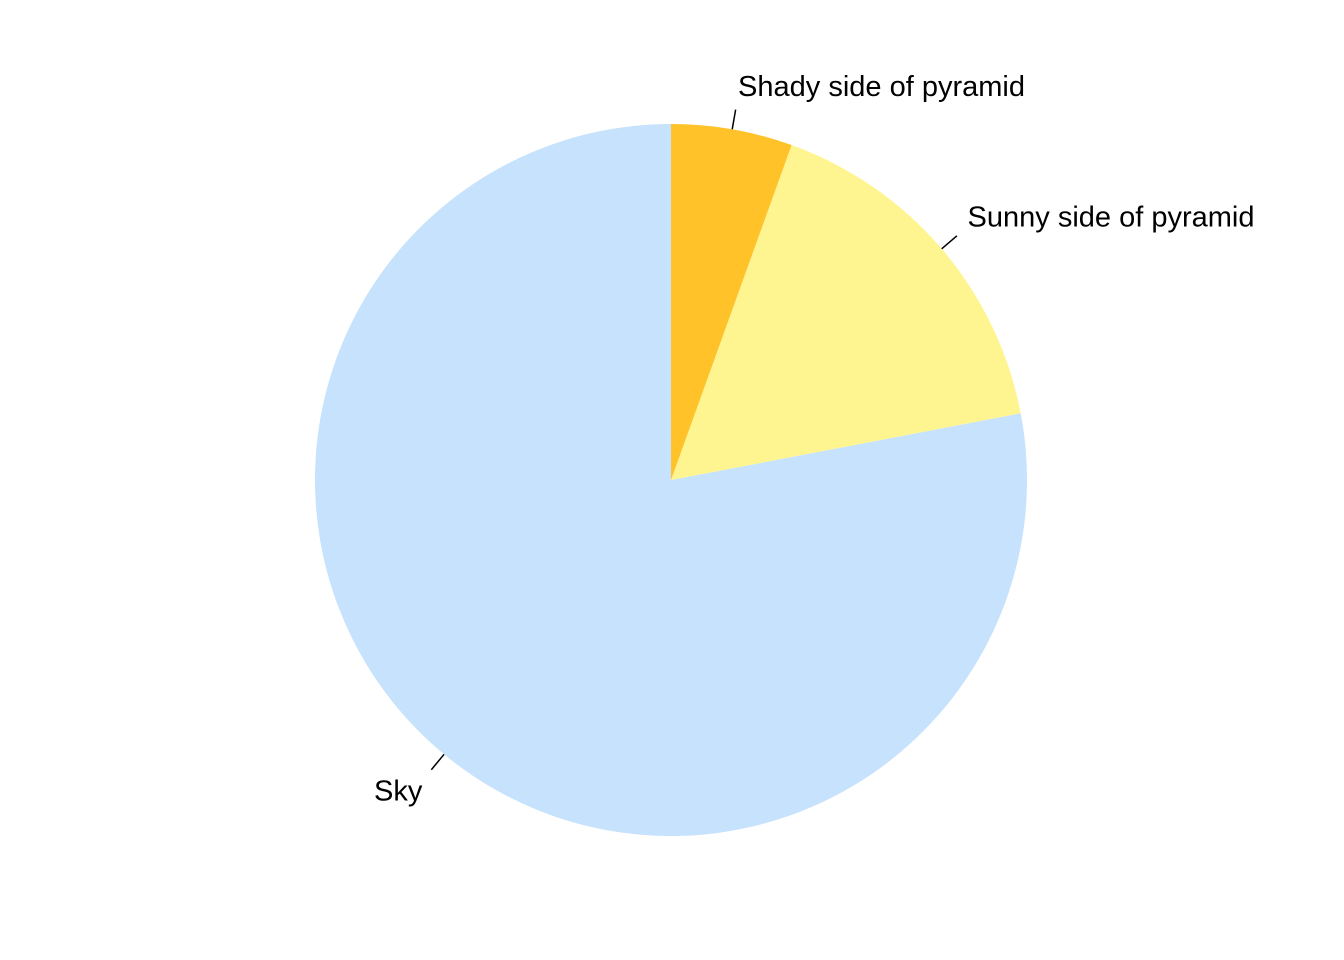 The width and height of the screenshot is (1344, 960). I want to click on slice-label-1: Sunny side of pyramid, so click(1111, 218).